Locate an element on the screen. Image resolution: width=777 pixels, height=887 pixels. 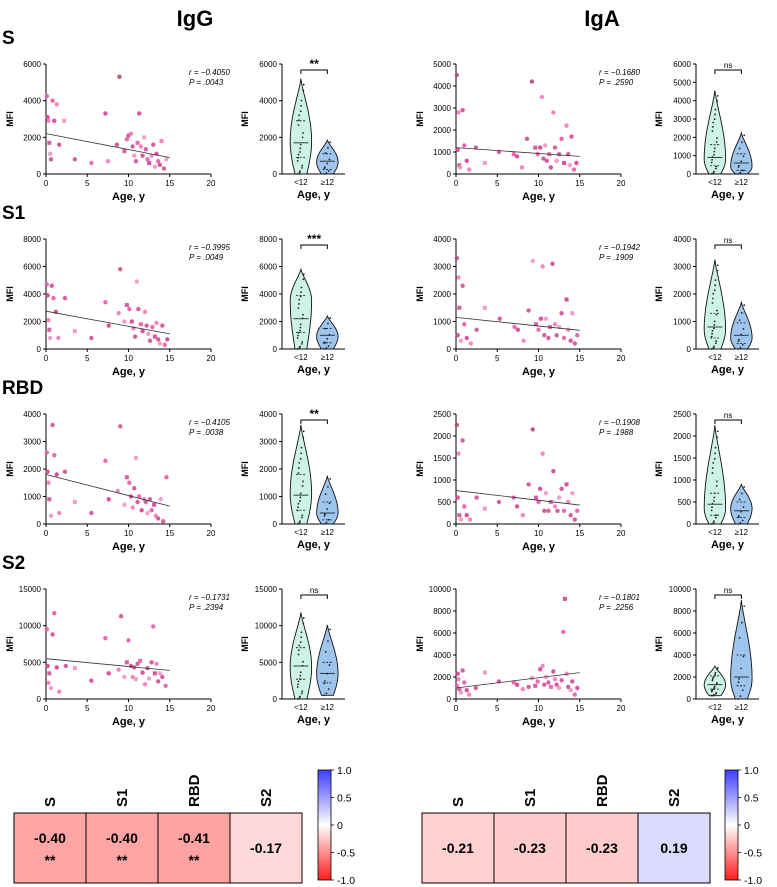
igg-s1-violin-shape is located at coordinates (301, 308).